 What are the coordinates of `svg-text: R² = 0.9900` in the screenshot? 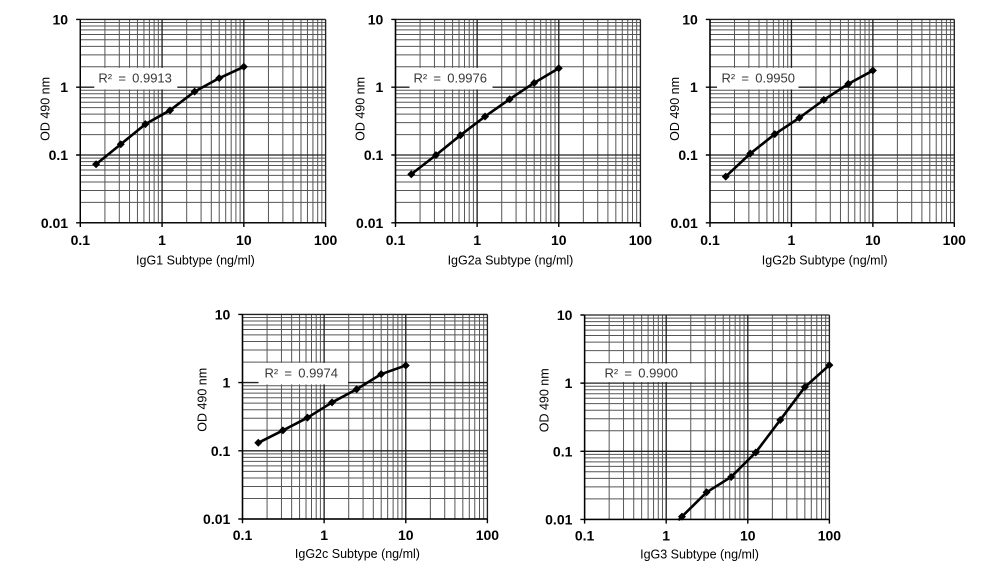 It's located at (642, 372).